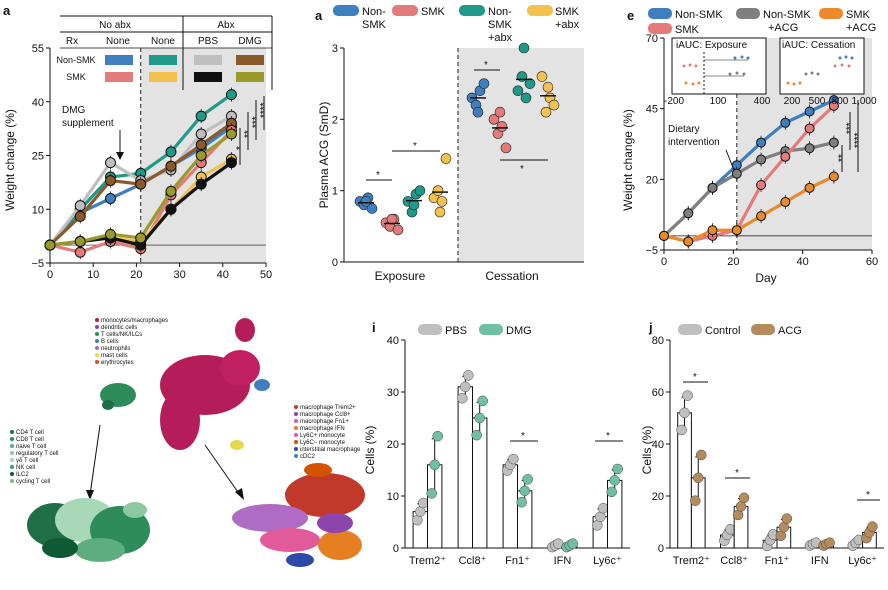 This screenshot has height=590, width=888. What do you see at coordinates (658, 341) in the screenshot?
I see `j-y-tick-label: 80` at bounding box center [658, 341].